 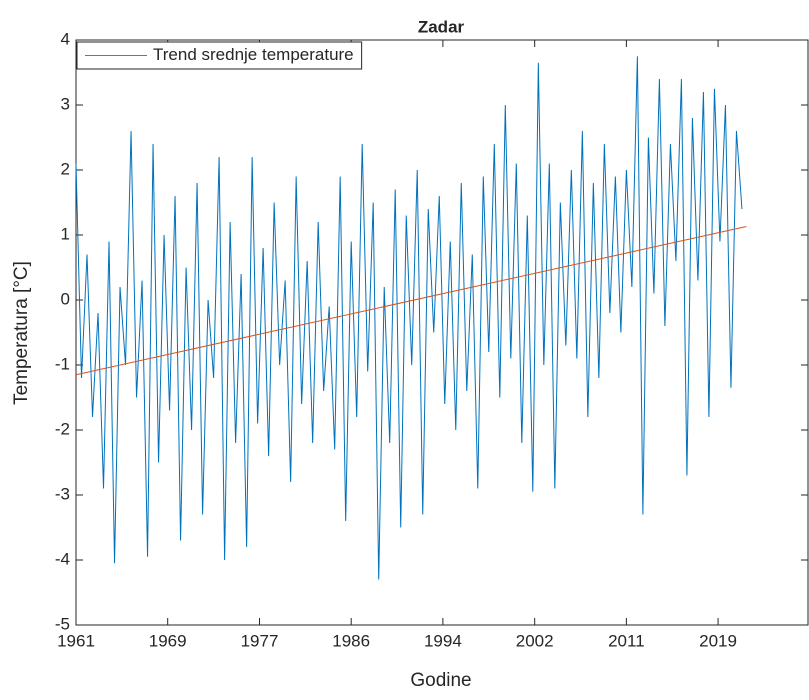 I want to click on chart-title: Zadar, so click(x=441, y=26).